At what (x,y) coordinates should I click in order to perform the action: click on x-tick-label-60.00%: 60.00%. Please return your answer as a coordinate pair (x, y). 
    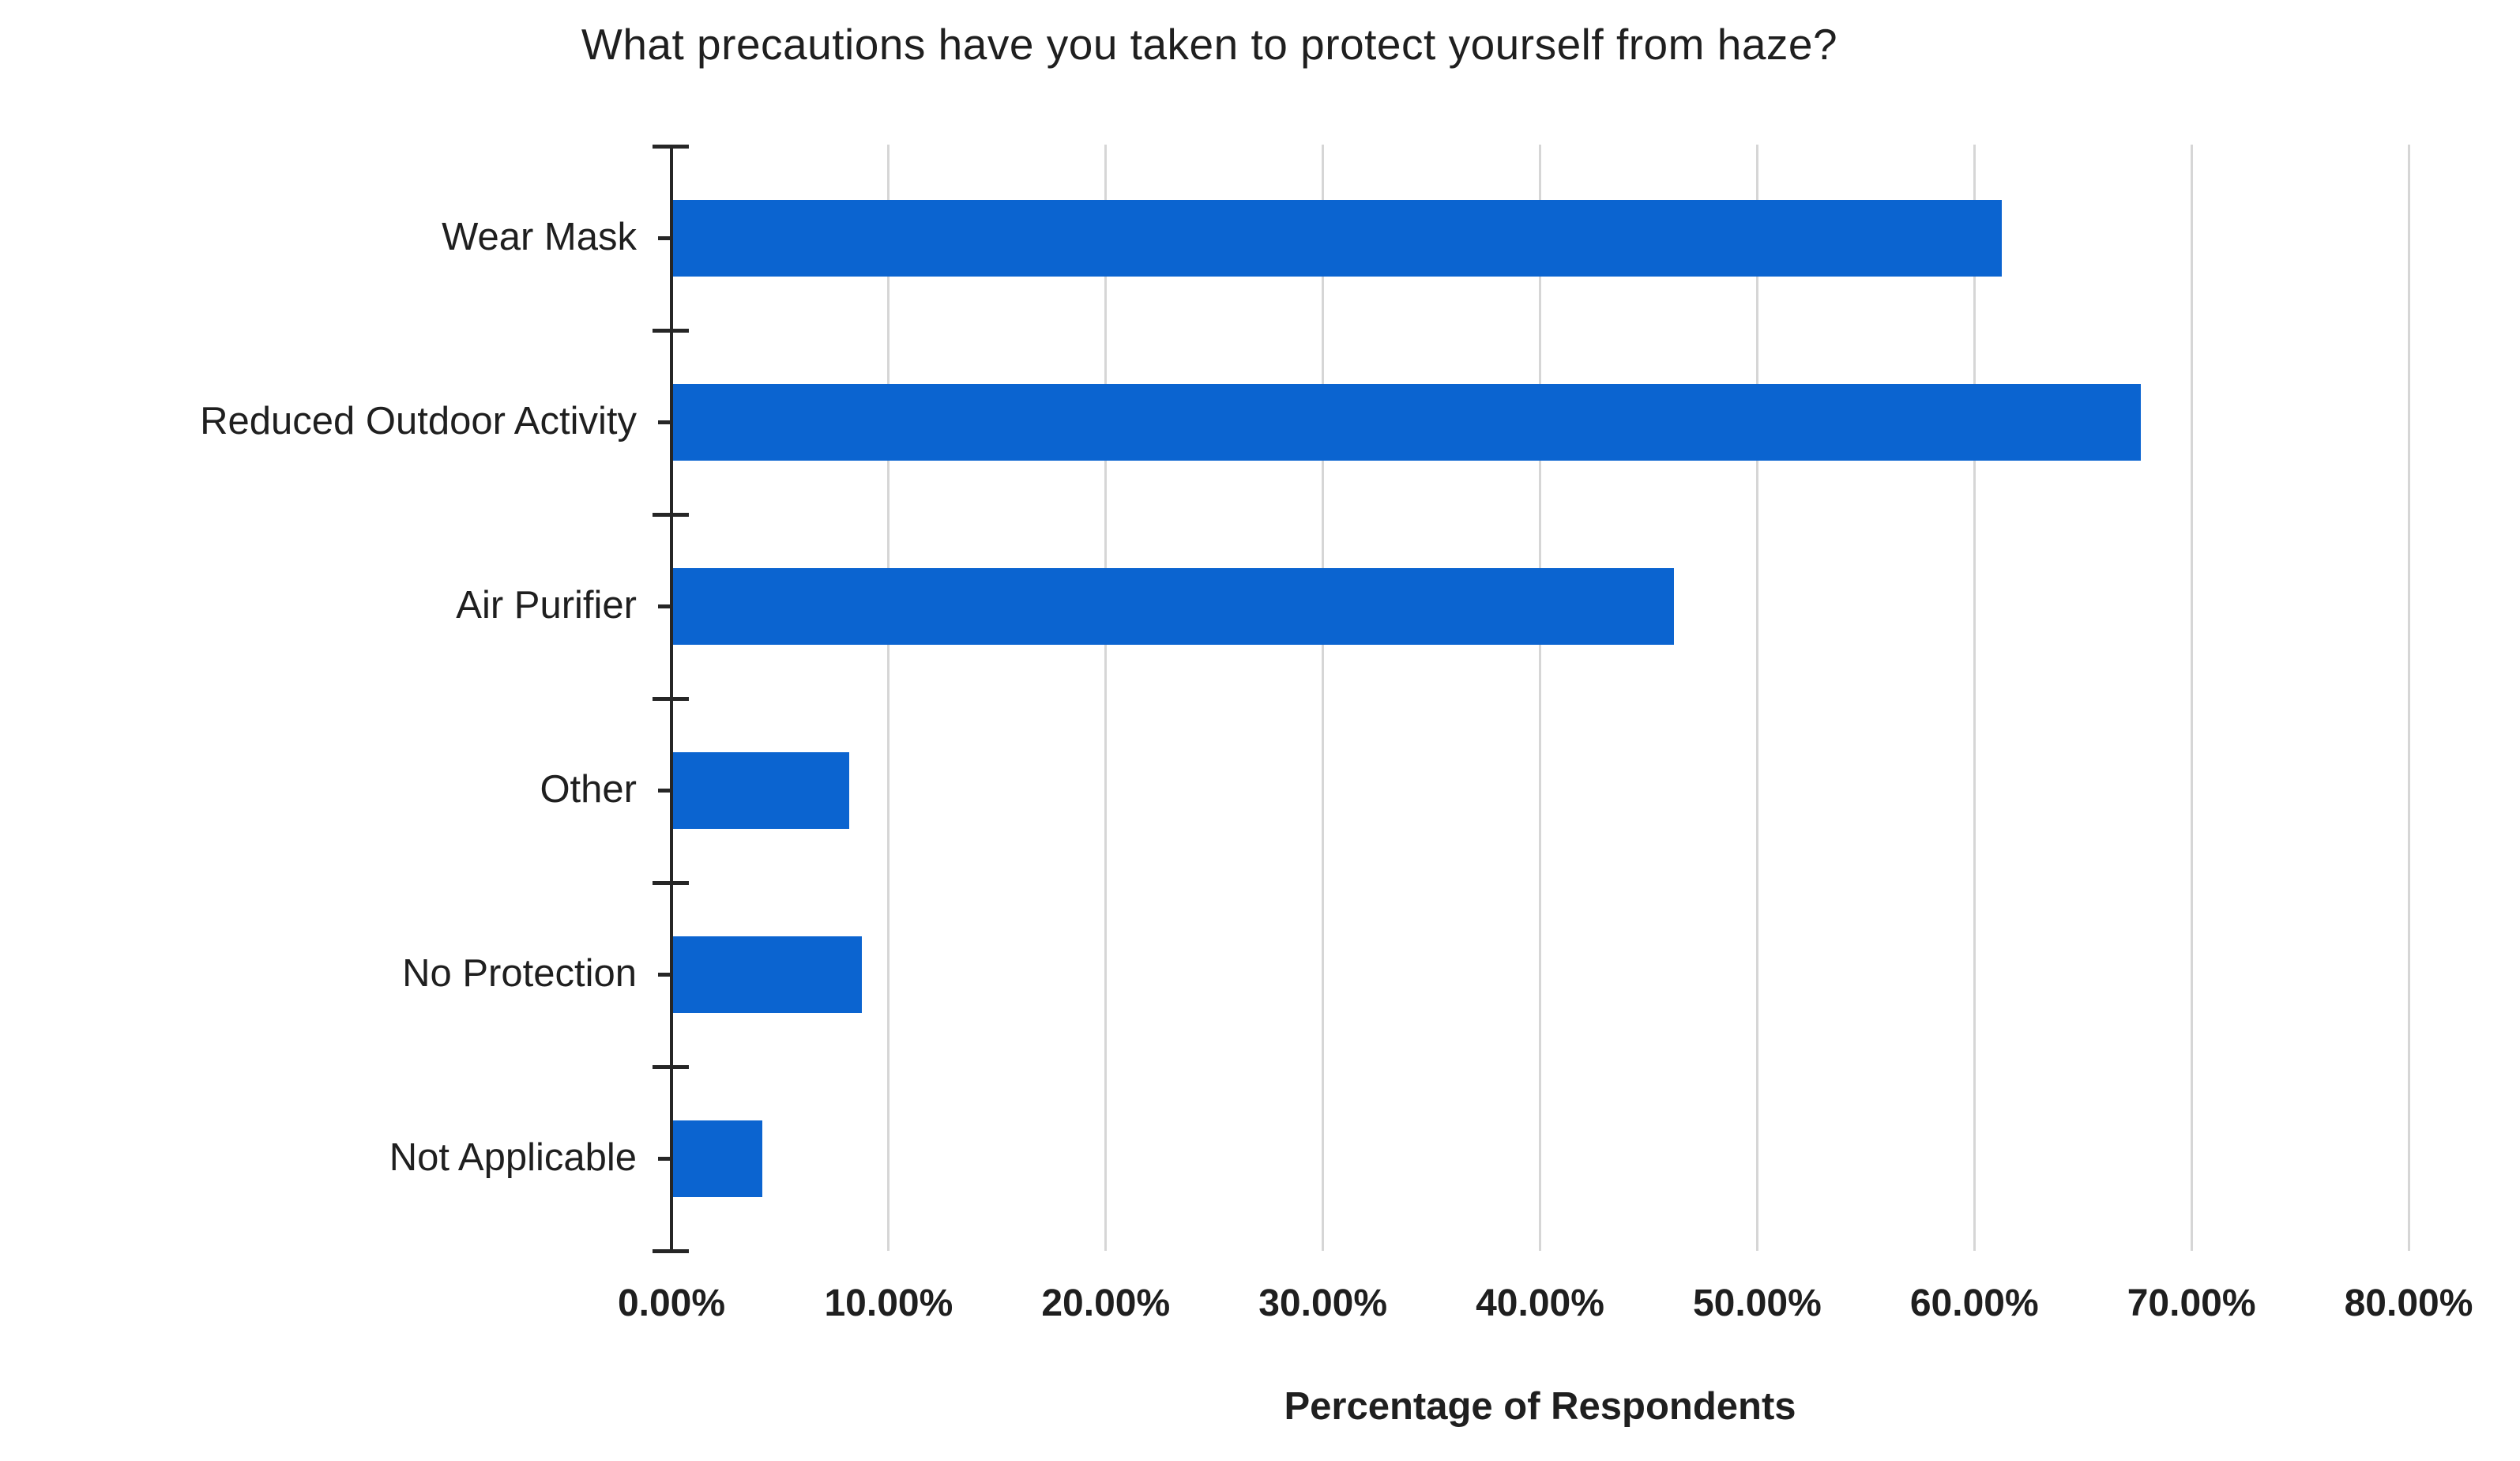
    Looking at the image, I should click on (1974, 1303).